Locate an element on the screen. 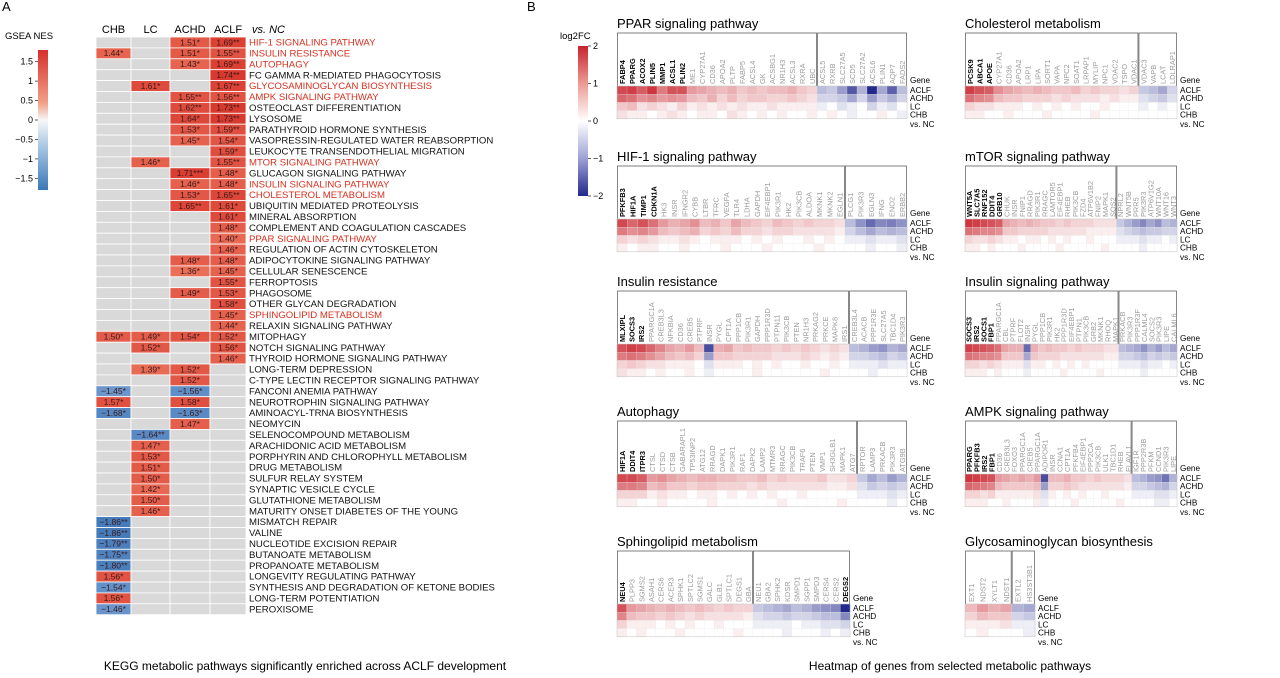  fc-legend-title: log2FC is located at coordinates (575, 36).